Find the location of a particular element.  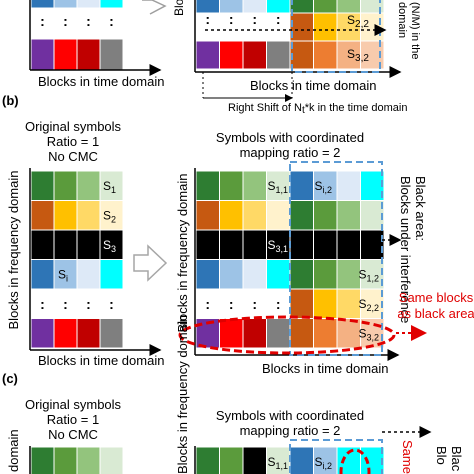

panel-c-orig-title-3: No CMC is located at coordinates (73, 434).